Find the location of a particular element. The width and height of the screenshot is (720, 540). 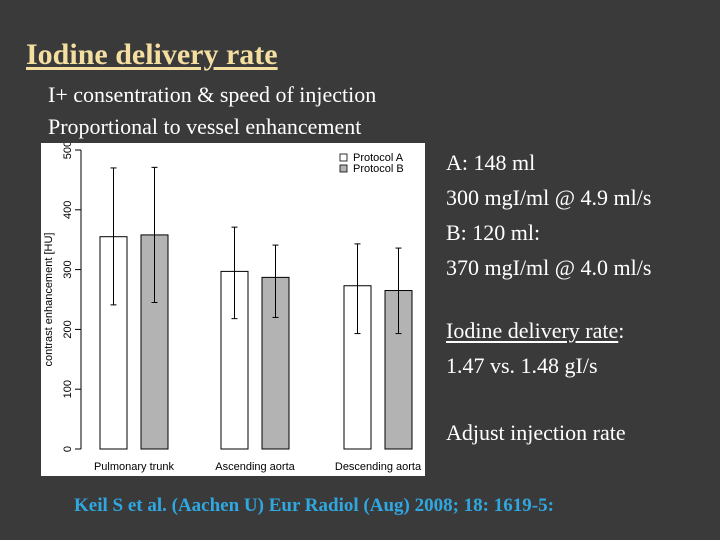

y-tick-label: 500 is located at coordinates (68, 151).